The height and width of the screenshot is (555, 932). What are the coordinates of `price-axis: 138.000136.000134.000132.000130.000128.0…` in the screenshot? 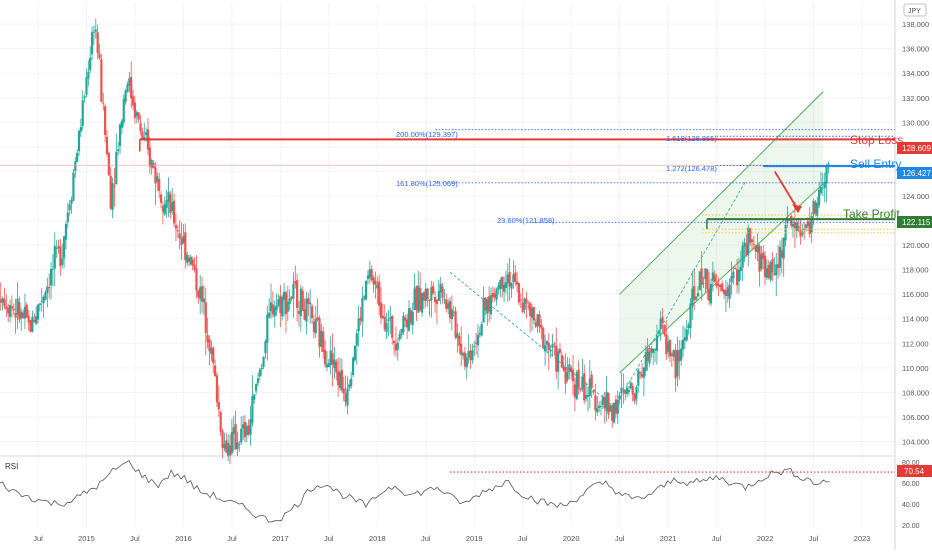 It's located at (915, 233).